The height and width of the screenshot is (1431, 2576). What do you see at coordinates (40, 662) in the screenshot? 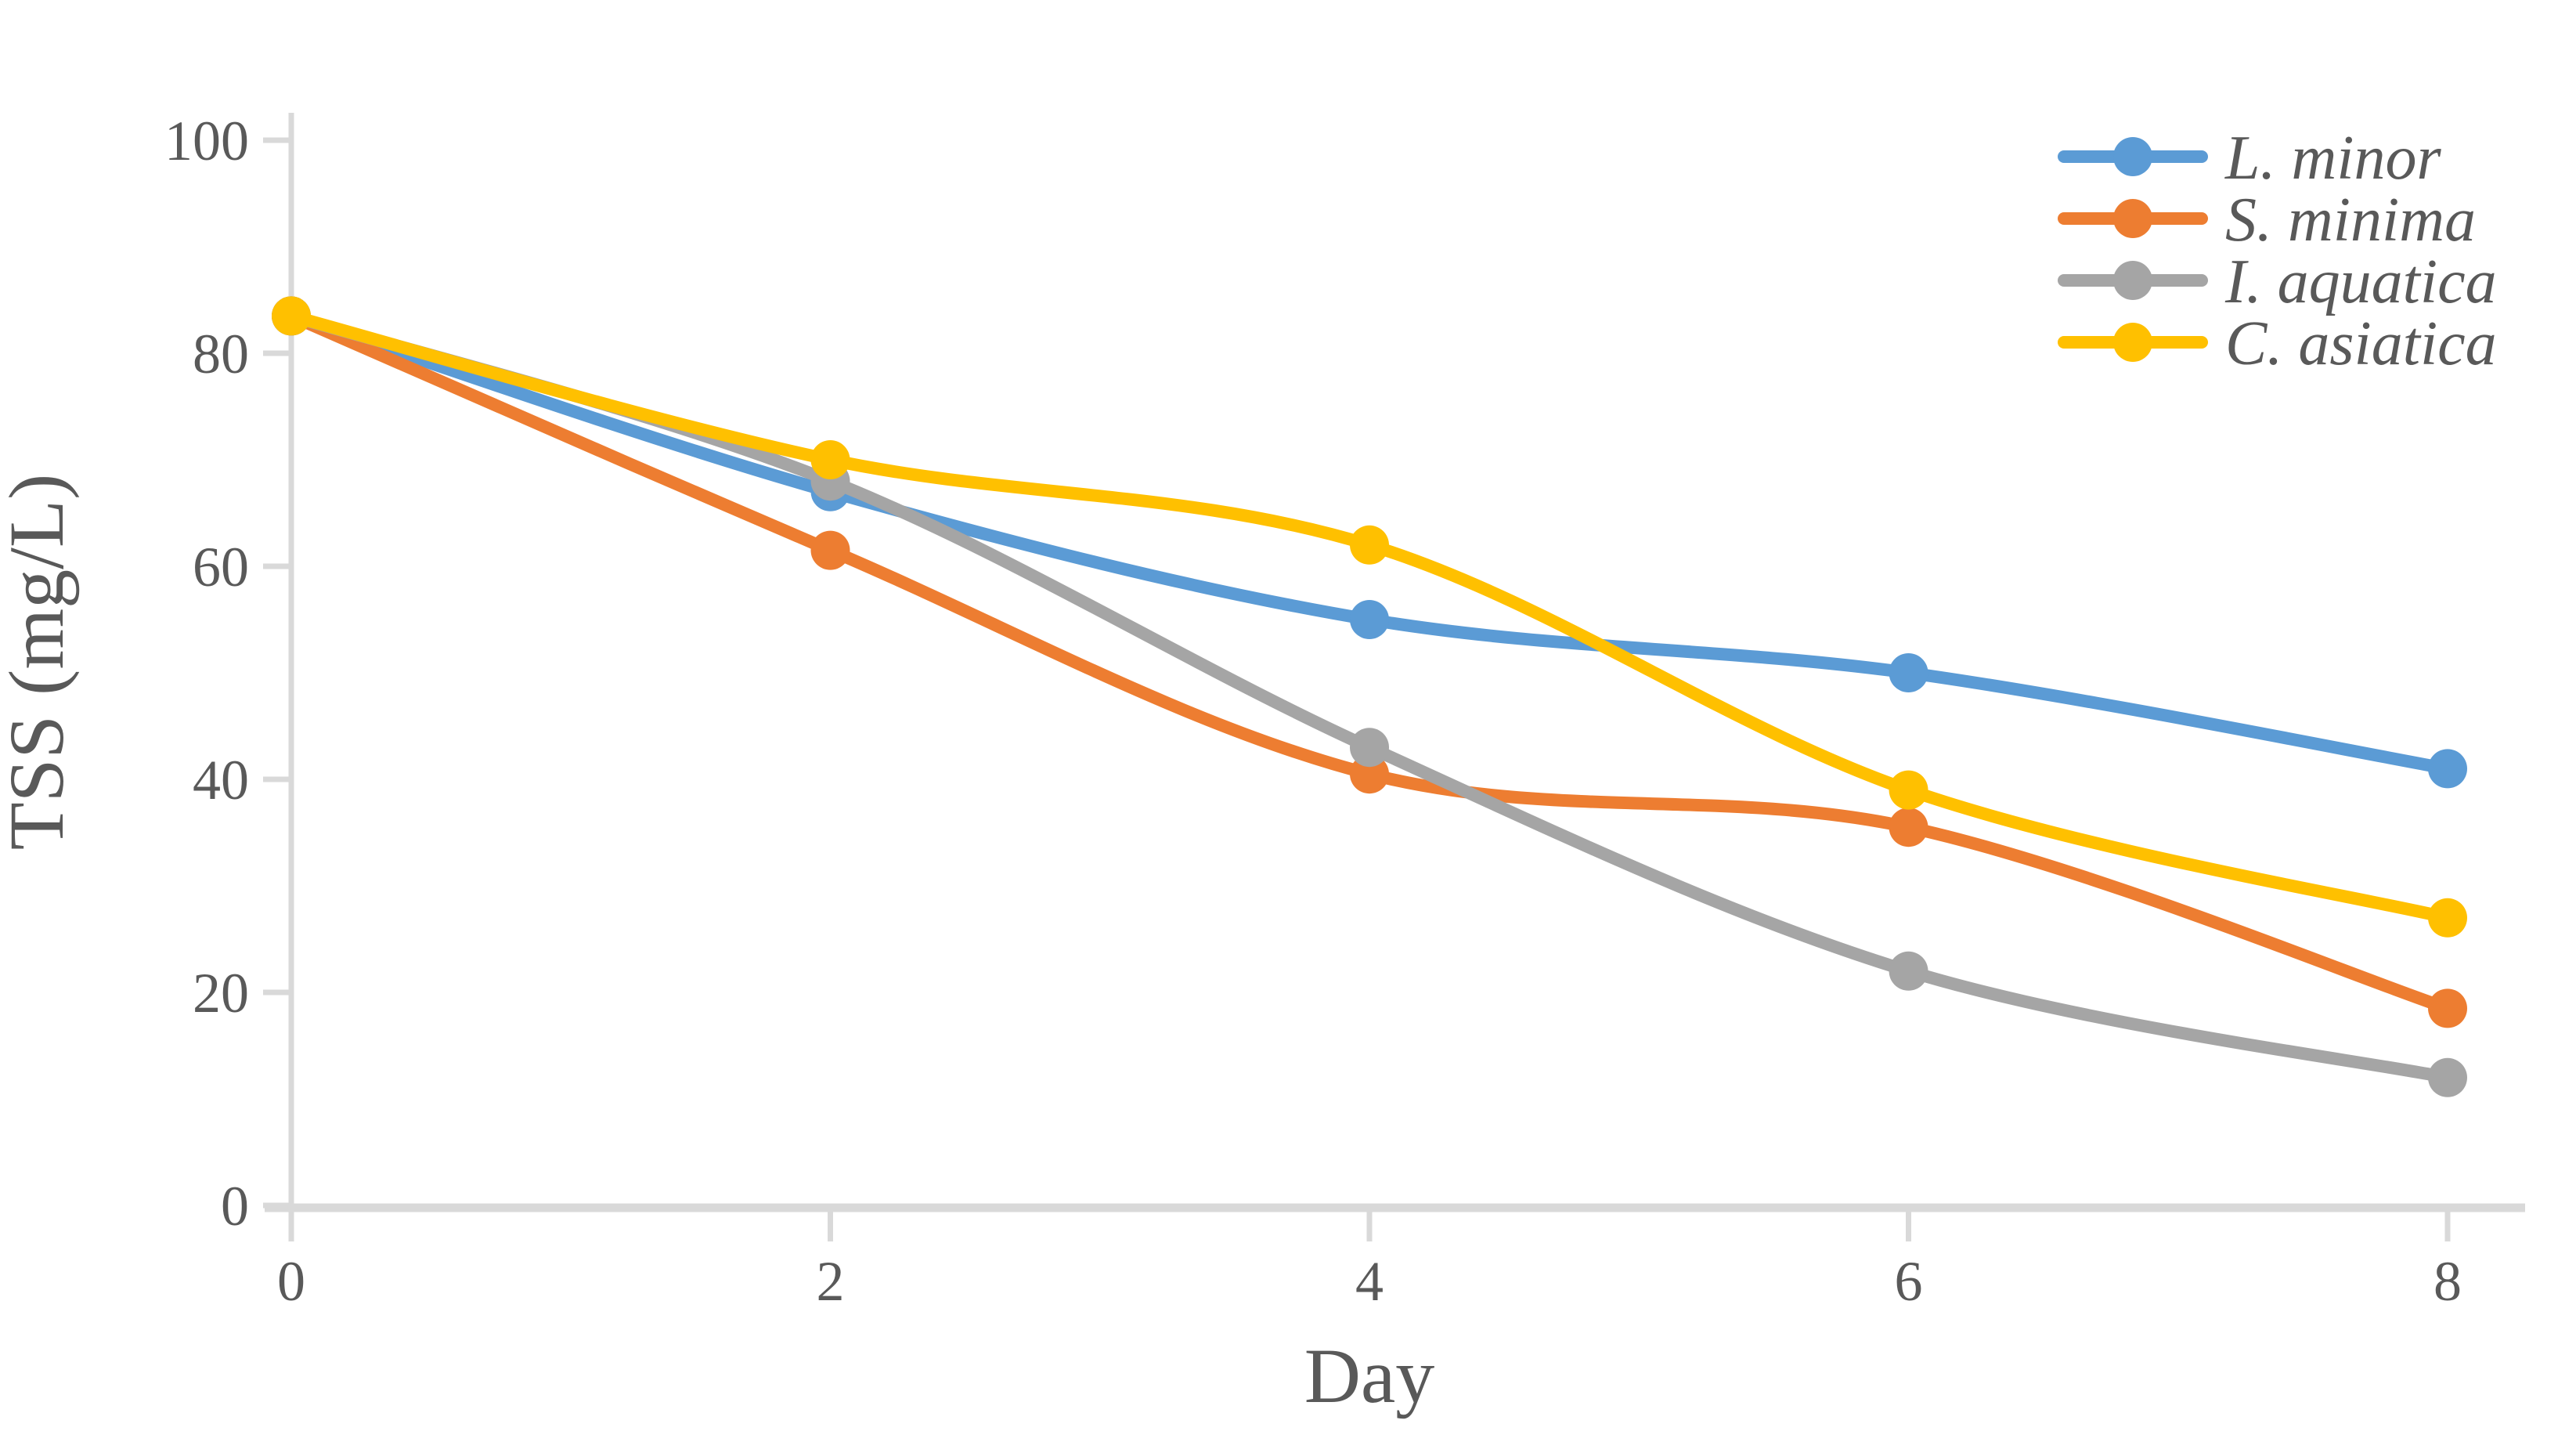
I see `y-axis-title: TSS (mg/L)` at bounding box center [40, 662].